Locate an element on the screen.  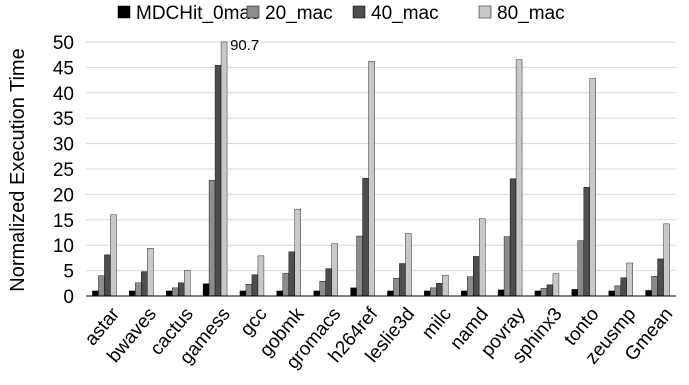
bar-h264ref-mdchit-0mac is located at coordinates (353, 292).